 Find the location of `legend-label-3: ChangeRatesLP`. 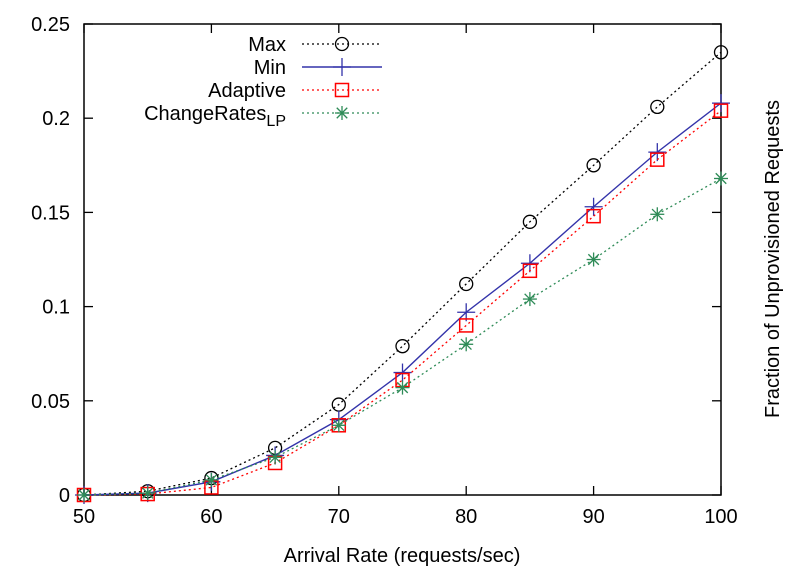

legend-label-3: ChangeRatesLP is located at coordinates (215, 116).